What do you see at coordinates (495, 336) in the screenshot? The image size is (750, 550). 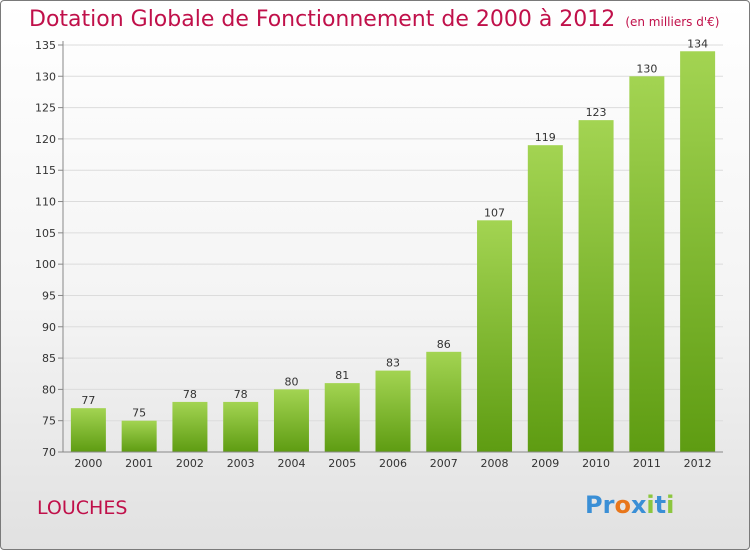 I see `bar-2008` at bounding box center [495, 336].